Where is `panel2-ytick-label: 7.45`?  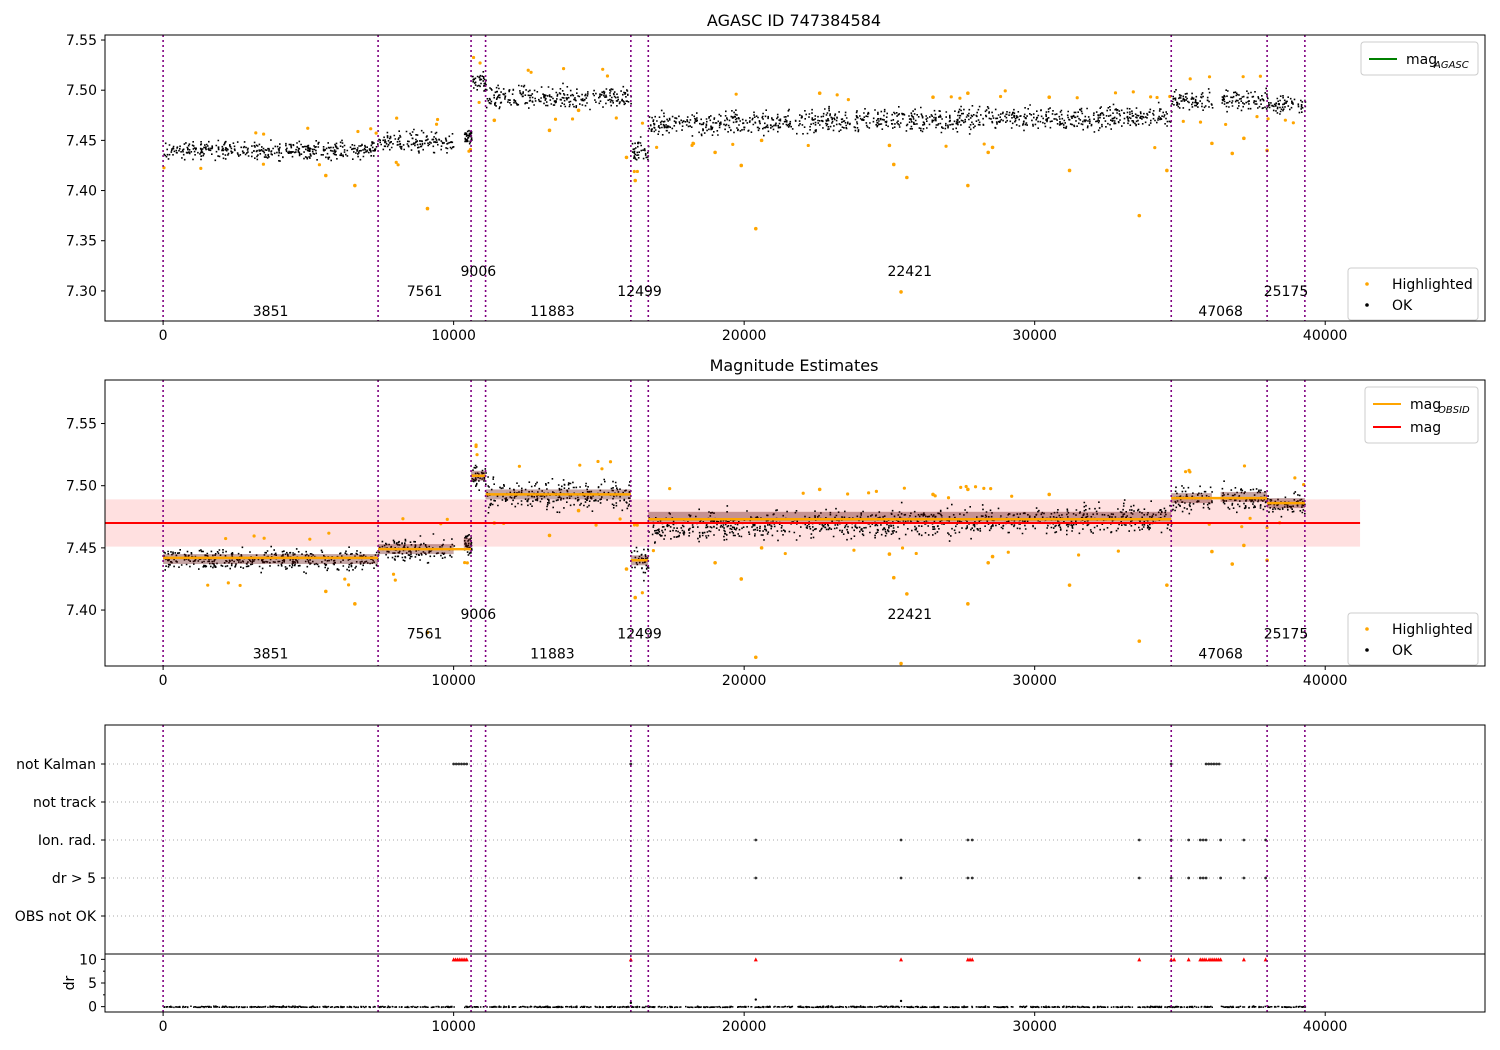
panel2-ytick-label: 7.45 is located at coordinates (81, 549).